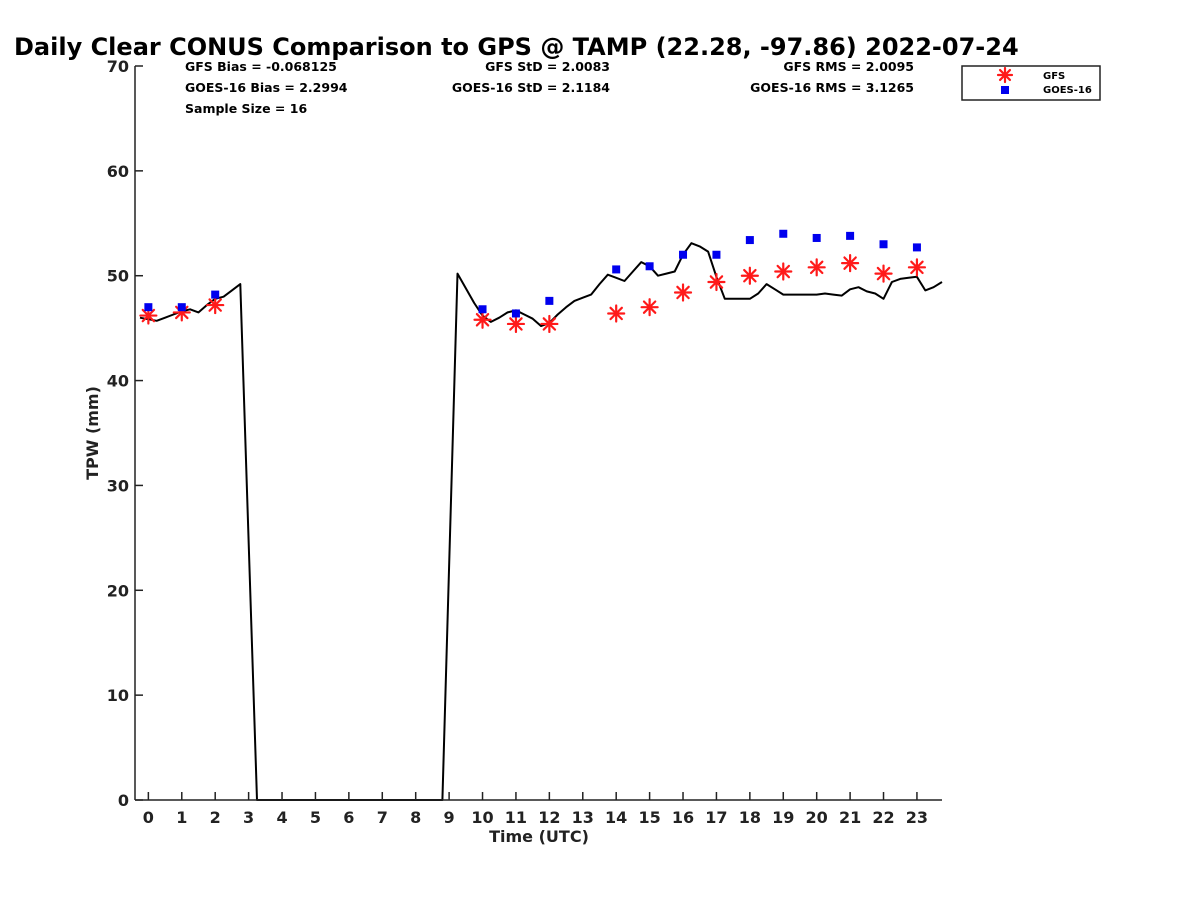 The width and height of the screenshot is (1200, 900). I want to click on x-tick-label: 13, so click(583, 817).